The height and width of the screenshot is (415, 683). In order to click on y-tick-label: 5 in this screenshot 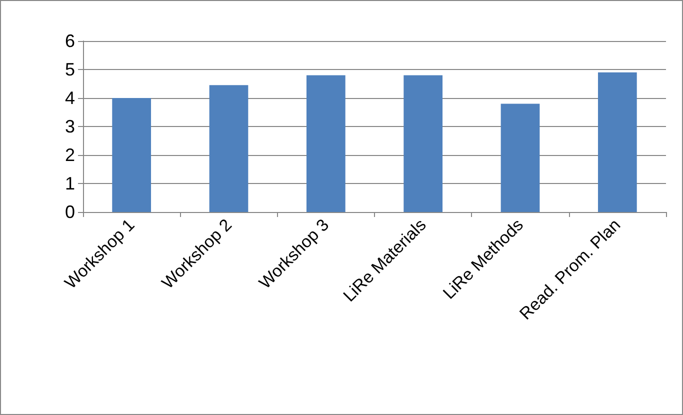, I will do `click(69, 70)`.